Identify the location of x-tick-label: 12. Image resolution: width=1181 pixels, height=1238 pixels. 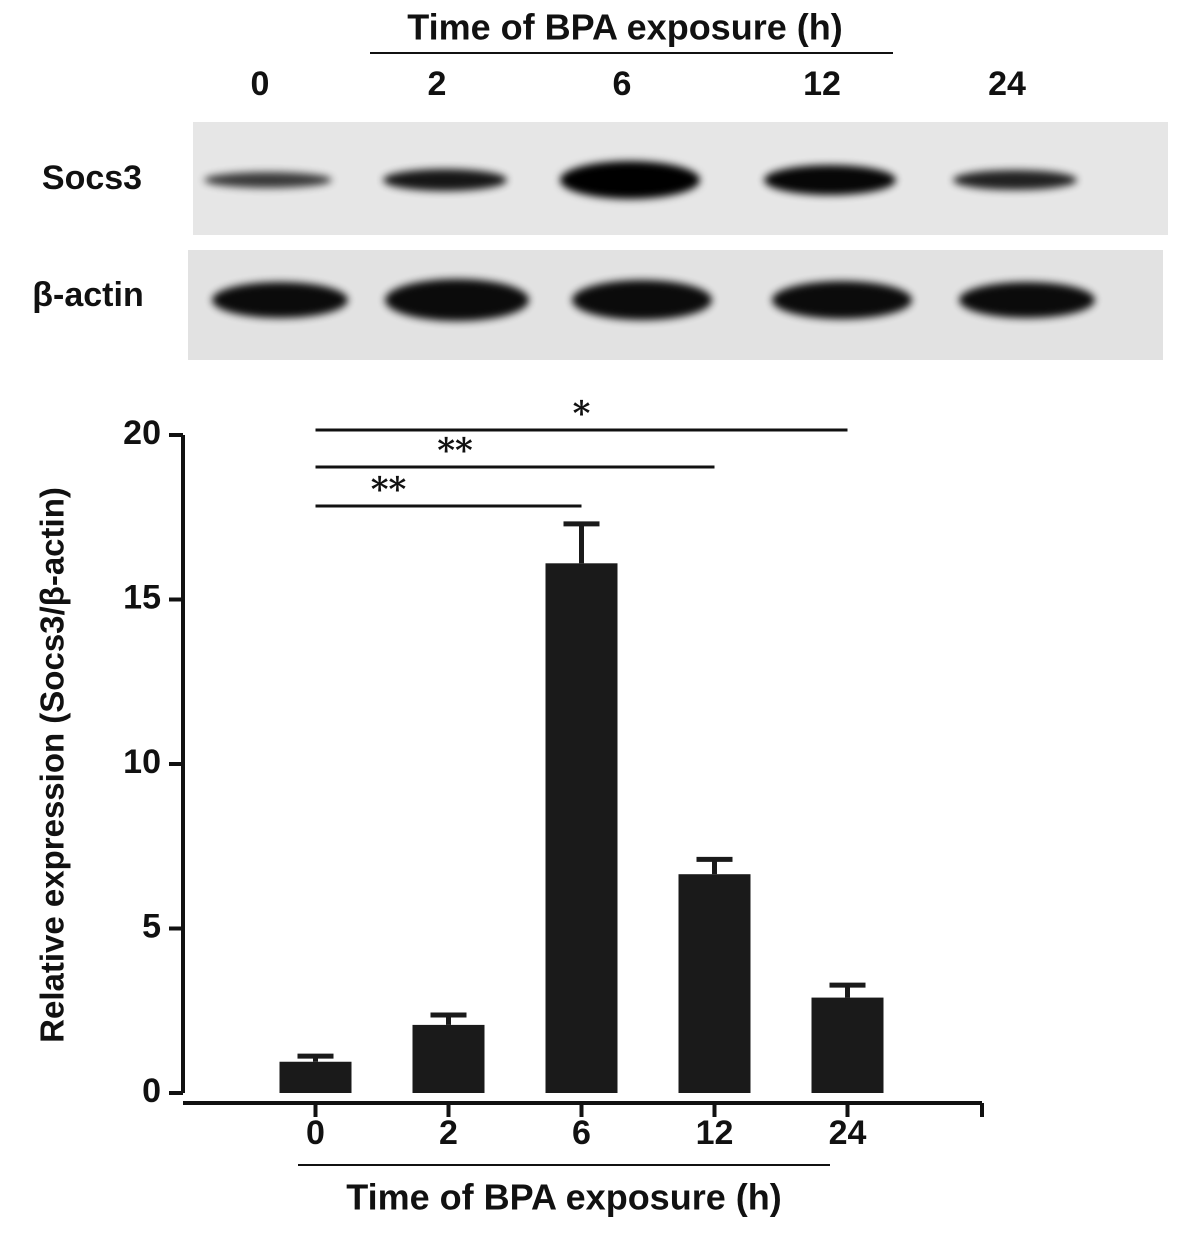
(715, 1133).